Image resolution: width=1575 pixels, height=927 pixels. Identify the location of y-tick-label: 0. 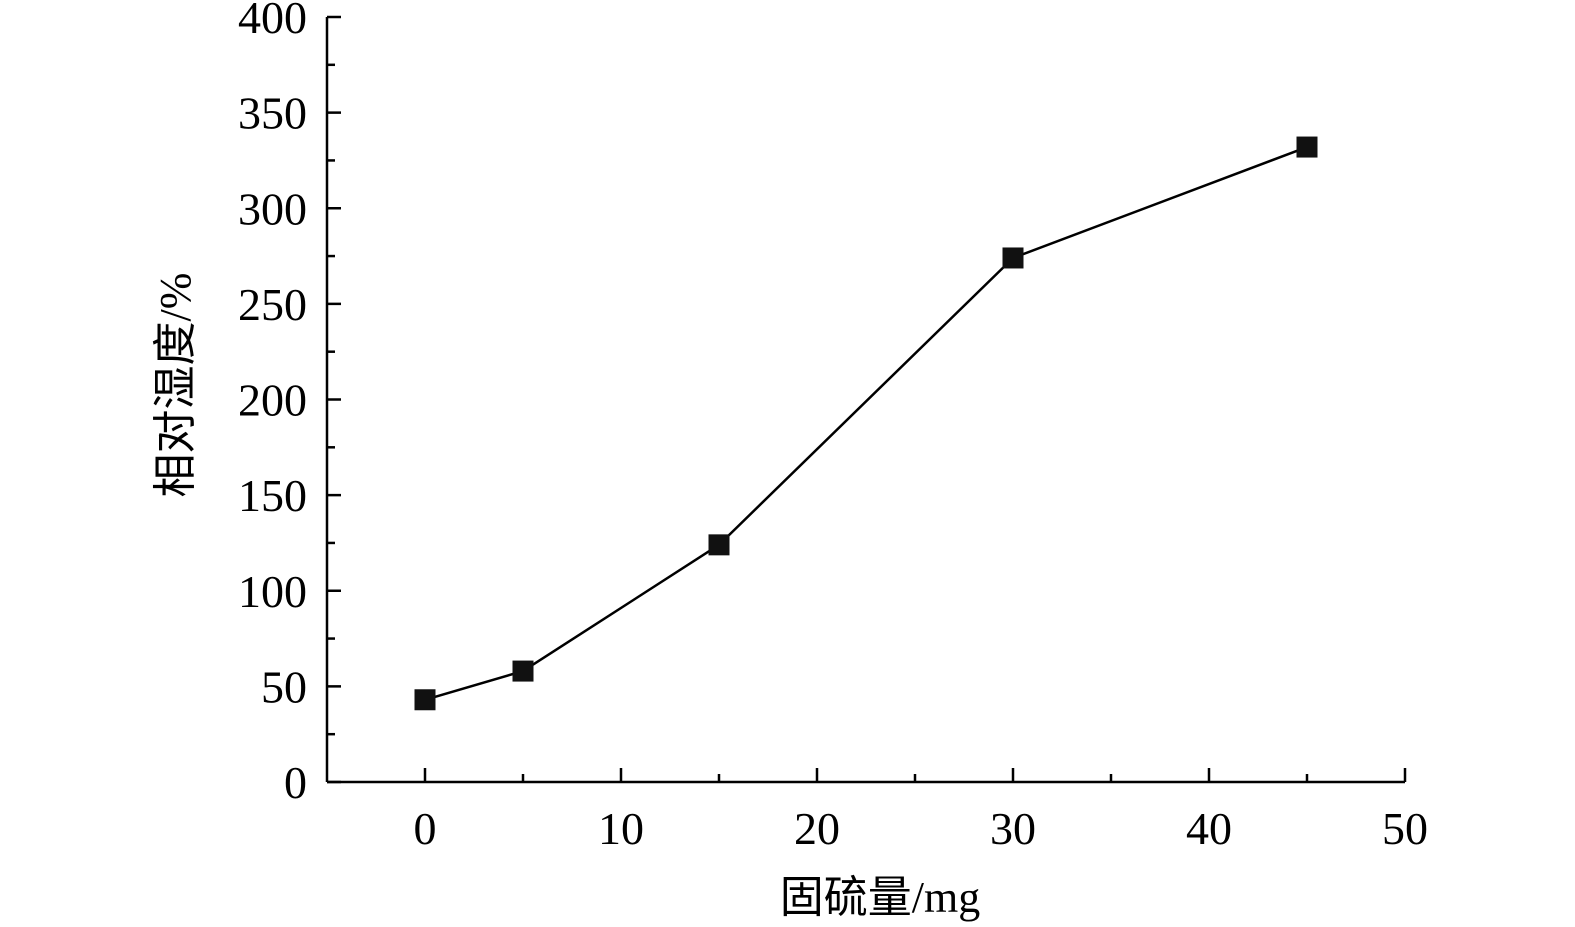
(295, 782).